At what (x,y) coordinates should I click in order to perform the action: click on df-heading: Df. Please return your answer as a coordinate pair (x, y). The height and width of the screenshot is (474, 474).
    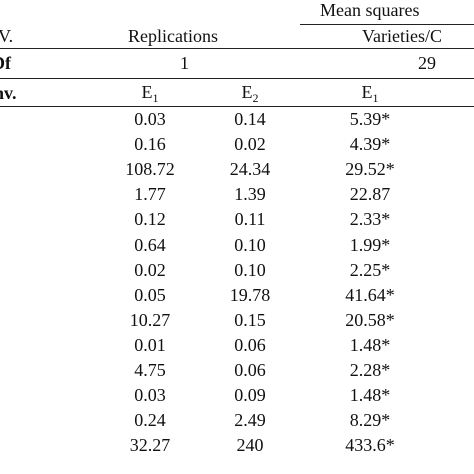
    Looking at the image, I should click on (5, 63).